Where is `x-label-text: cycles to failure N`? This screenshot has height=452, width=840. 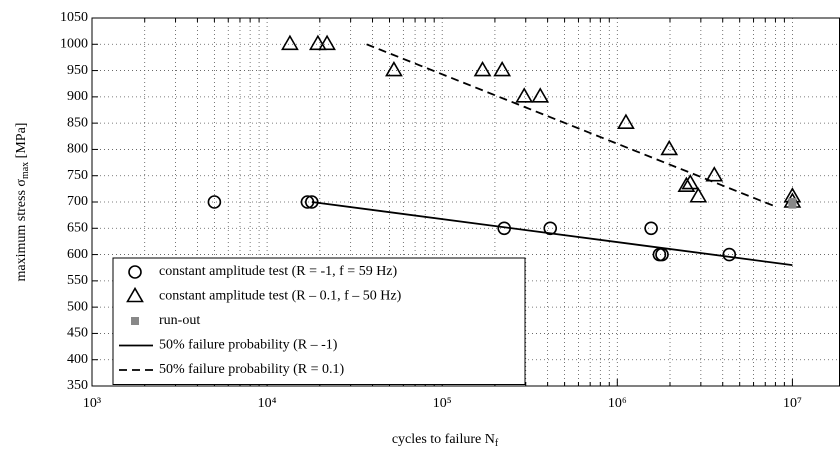
x-label-text: cycles to failure N is located at coordinates (443, 439).